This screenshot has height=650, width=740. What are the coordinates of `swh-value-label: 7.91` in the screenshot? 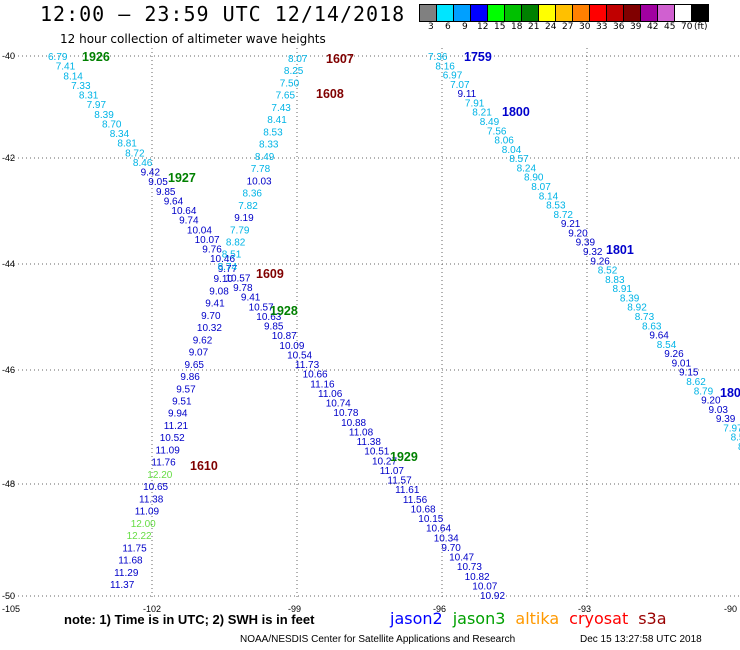 It's located at (475, 103).